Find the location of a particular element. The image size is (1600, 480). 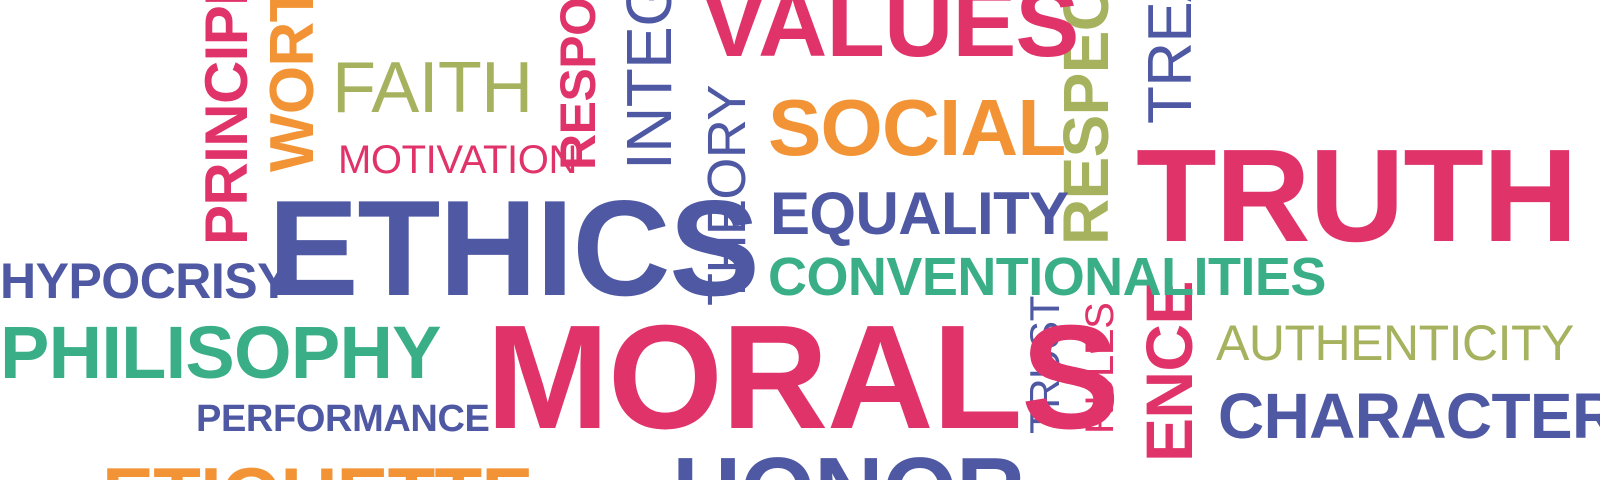

word-honor: HONOR is located at coordinates (848, 462).